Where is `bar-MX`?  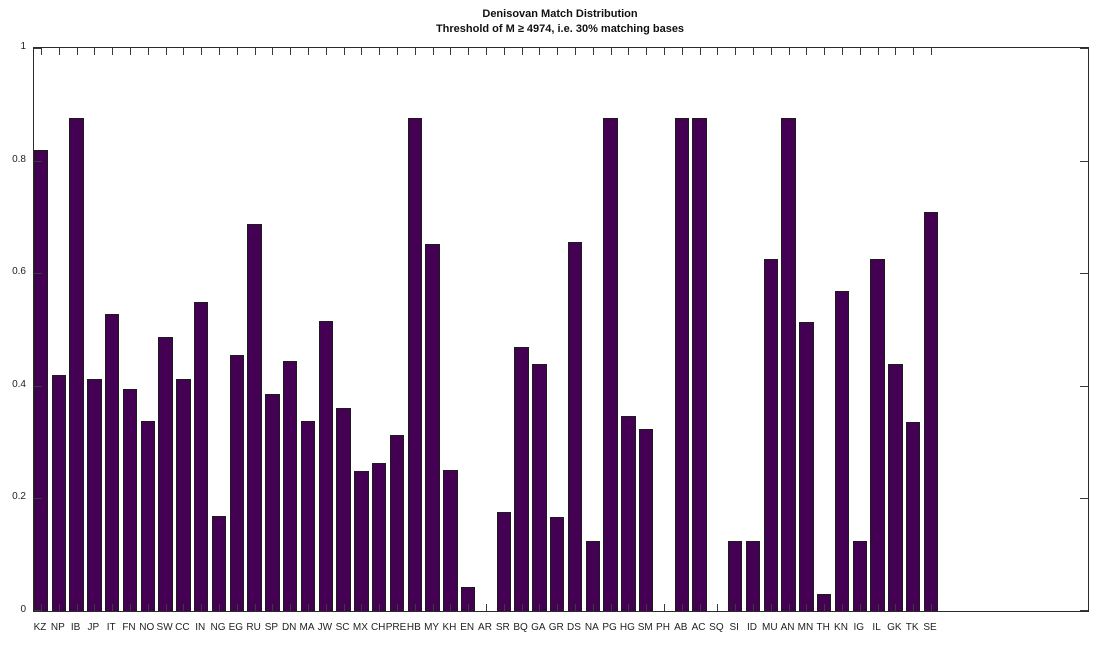 bar-MX is located at coordinates (361, 541).